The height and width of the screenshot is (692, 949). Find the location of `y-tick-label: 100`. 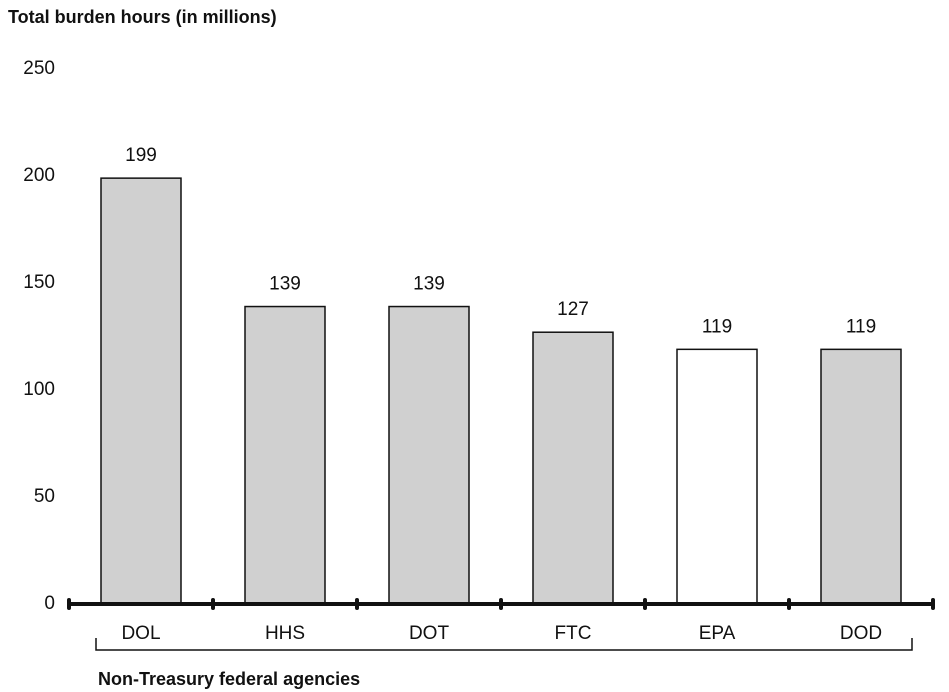

y-tick-label: 100 is located at coordinates (39, 389).